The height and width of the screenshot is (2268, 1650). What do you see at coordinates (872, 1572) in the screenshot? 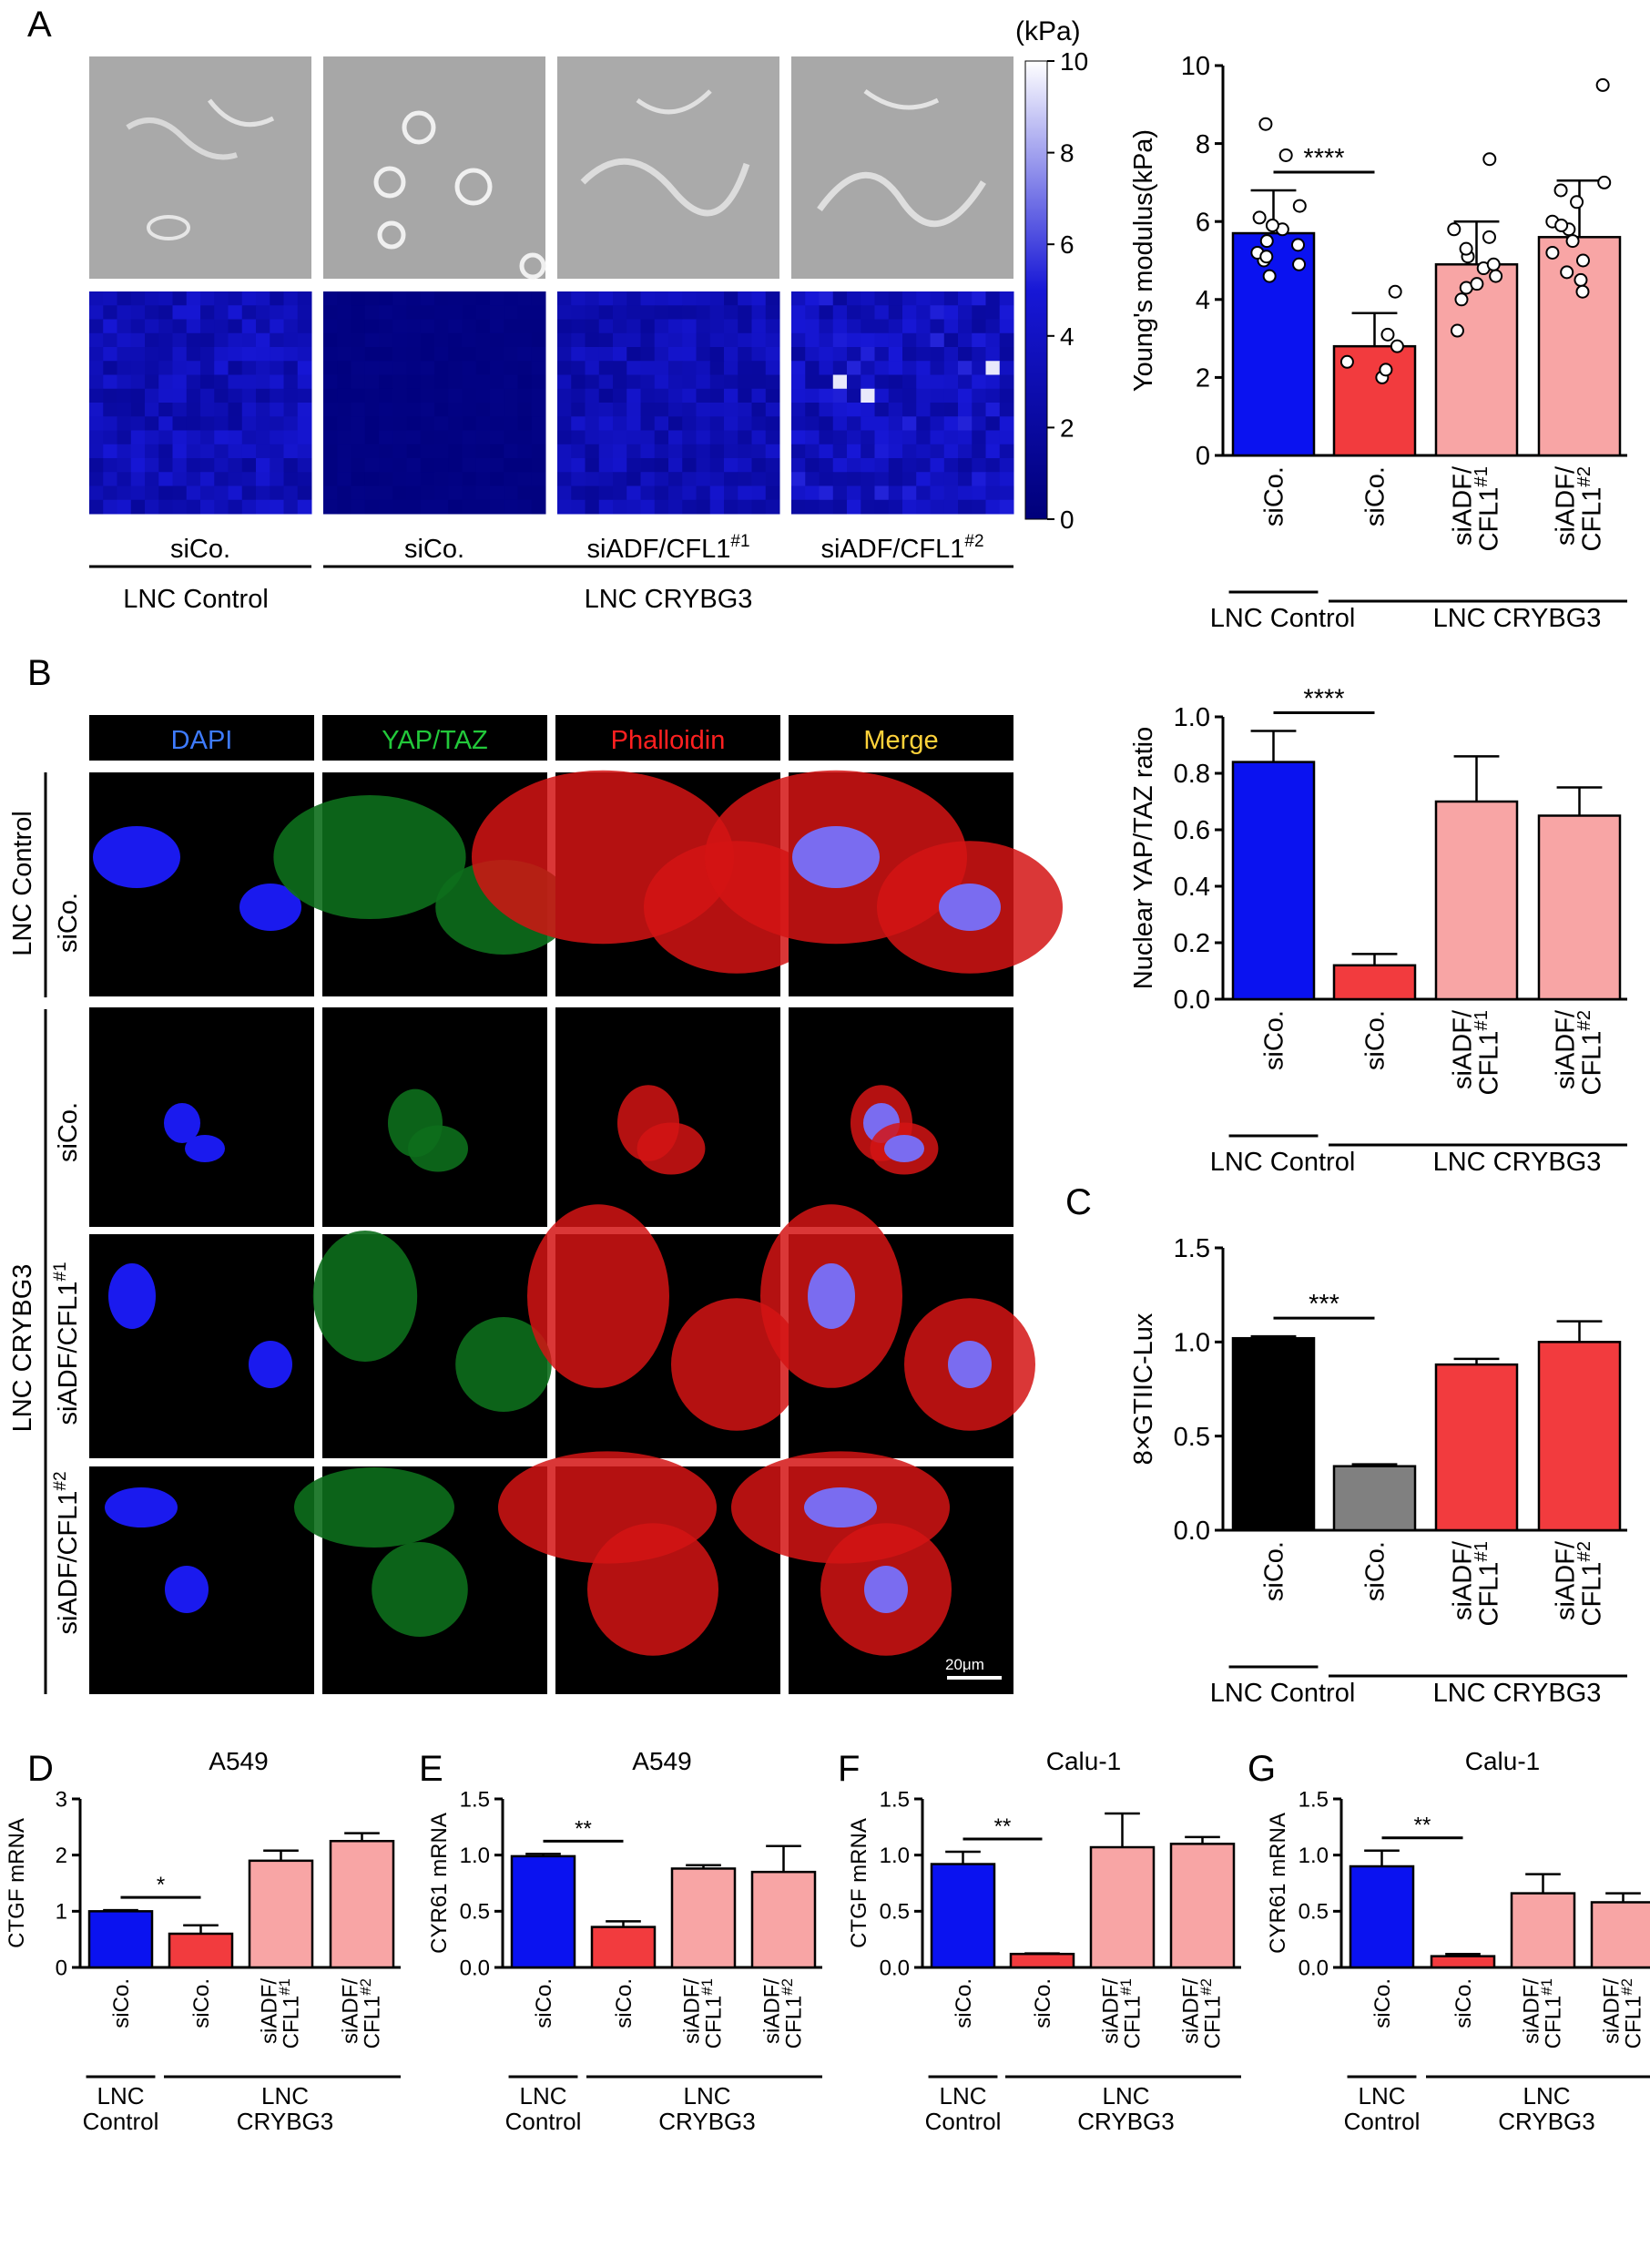
I see `micrograph-r4-c4` at bounding box center [872, 1572].